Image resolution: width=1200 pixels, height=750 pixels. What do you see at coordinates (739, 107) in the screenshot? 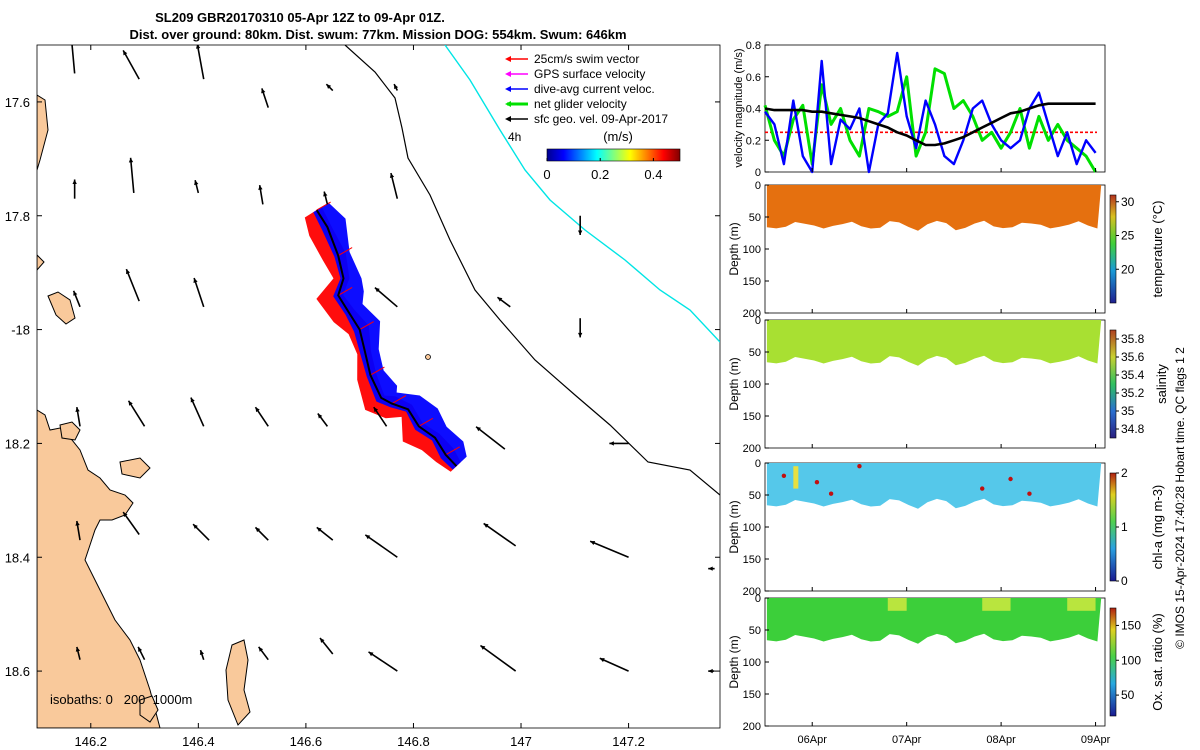
I see `velocity-ylabel: velocity magnitude (m/s)` at bounding box center [739, 107].